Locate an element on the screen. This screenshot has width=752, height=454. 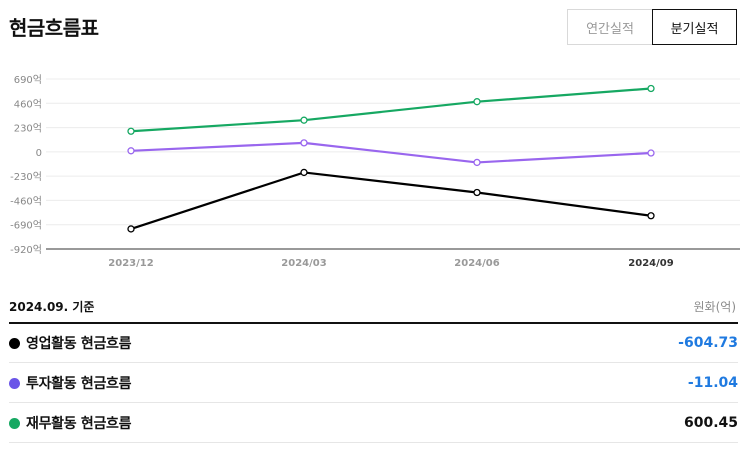
y-tick-label: -230억 is located at coordinates (26, 177).